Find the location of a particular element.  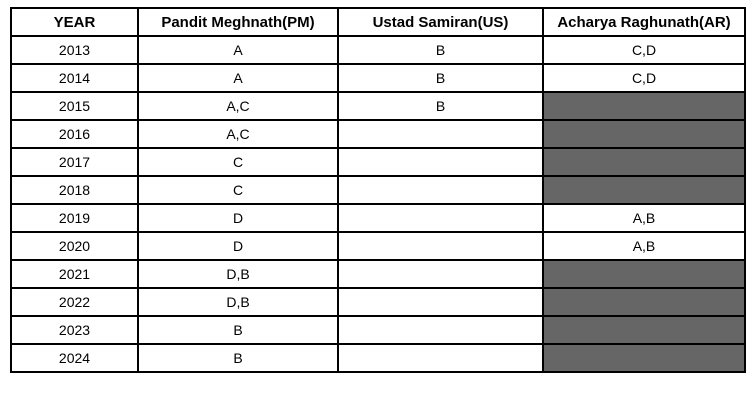

table-row: 2018 C is located at coordinates (378, 190).